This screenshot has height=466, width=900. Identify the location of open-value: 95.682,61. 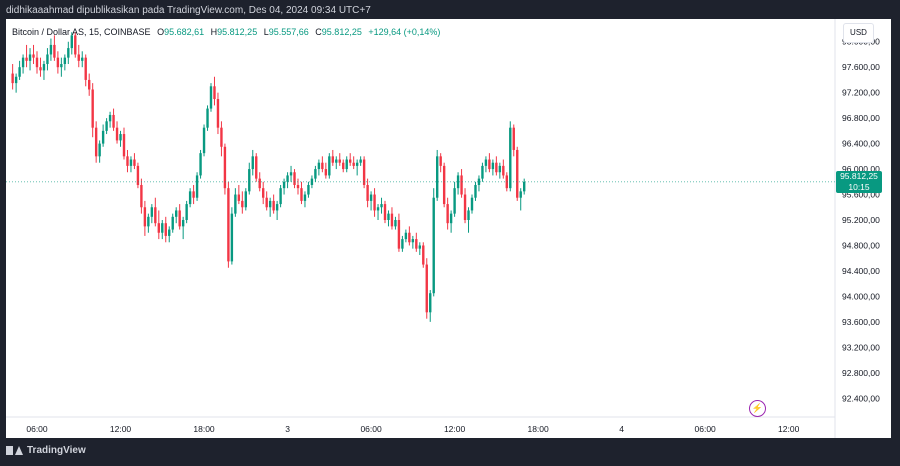
(184, 32).